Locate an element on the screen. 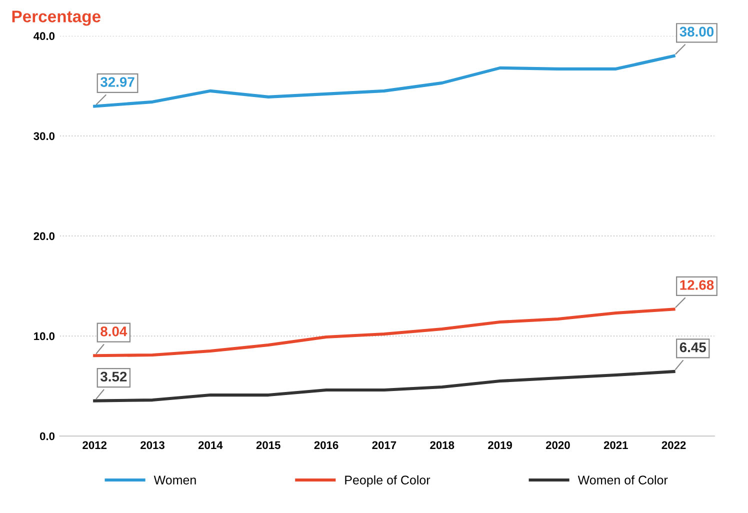  x-tick-label: 2013 is located at coordinates (152, 445).